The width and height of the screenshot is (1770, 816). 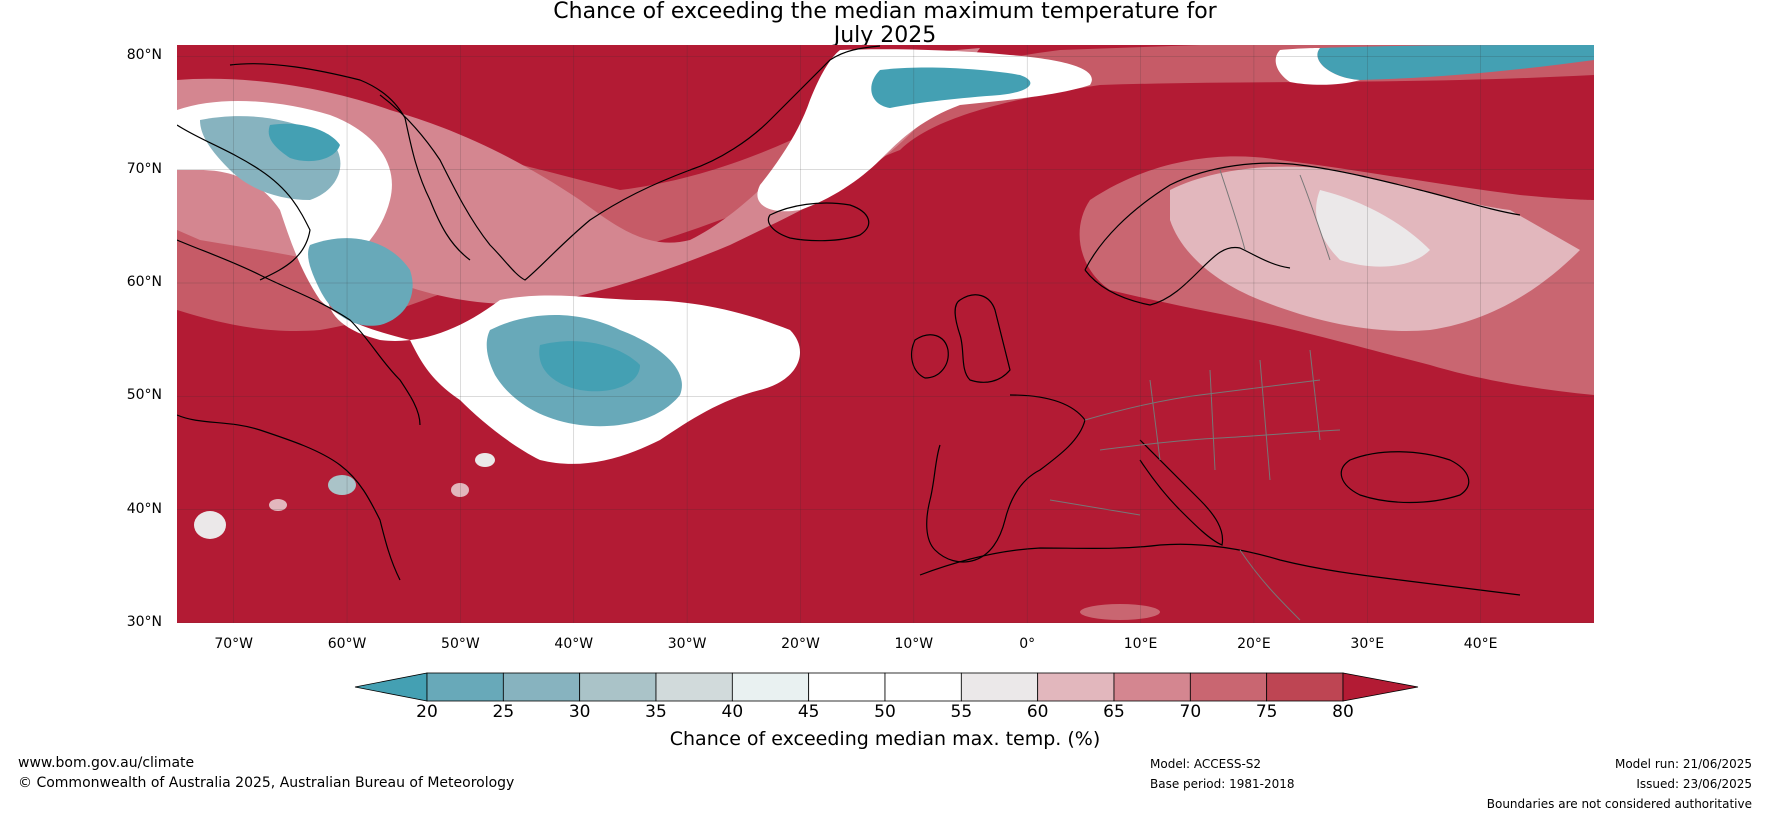 I want to click on coastline-italy, so click(x=1181, y=492).